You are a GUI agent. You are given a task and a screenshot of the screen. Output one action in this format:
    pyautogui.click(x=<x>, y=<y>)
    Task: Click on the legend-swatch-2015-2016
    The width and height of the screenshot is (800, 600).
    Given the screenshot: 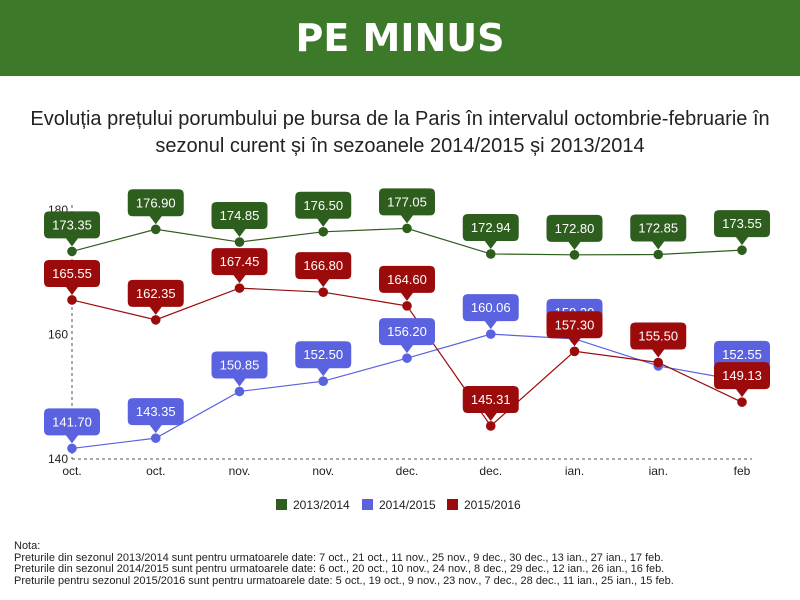 What is the action you would take?
    pyautogui.click(x=452, y=505)
    